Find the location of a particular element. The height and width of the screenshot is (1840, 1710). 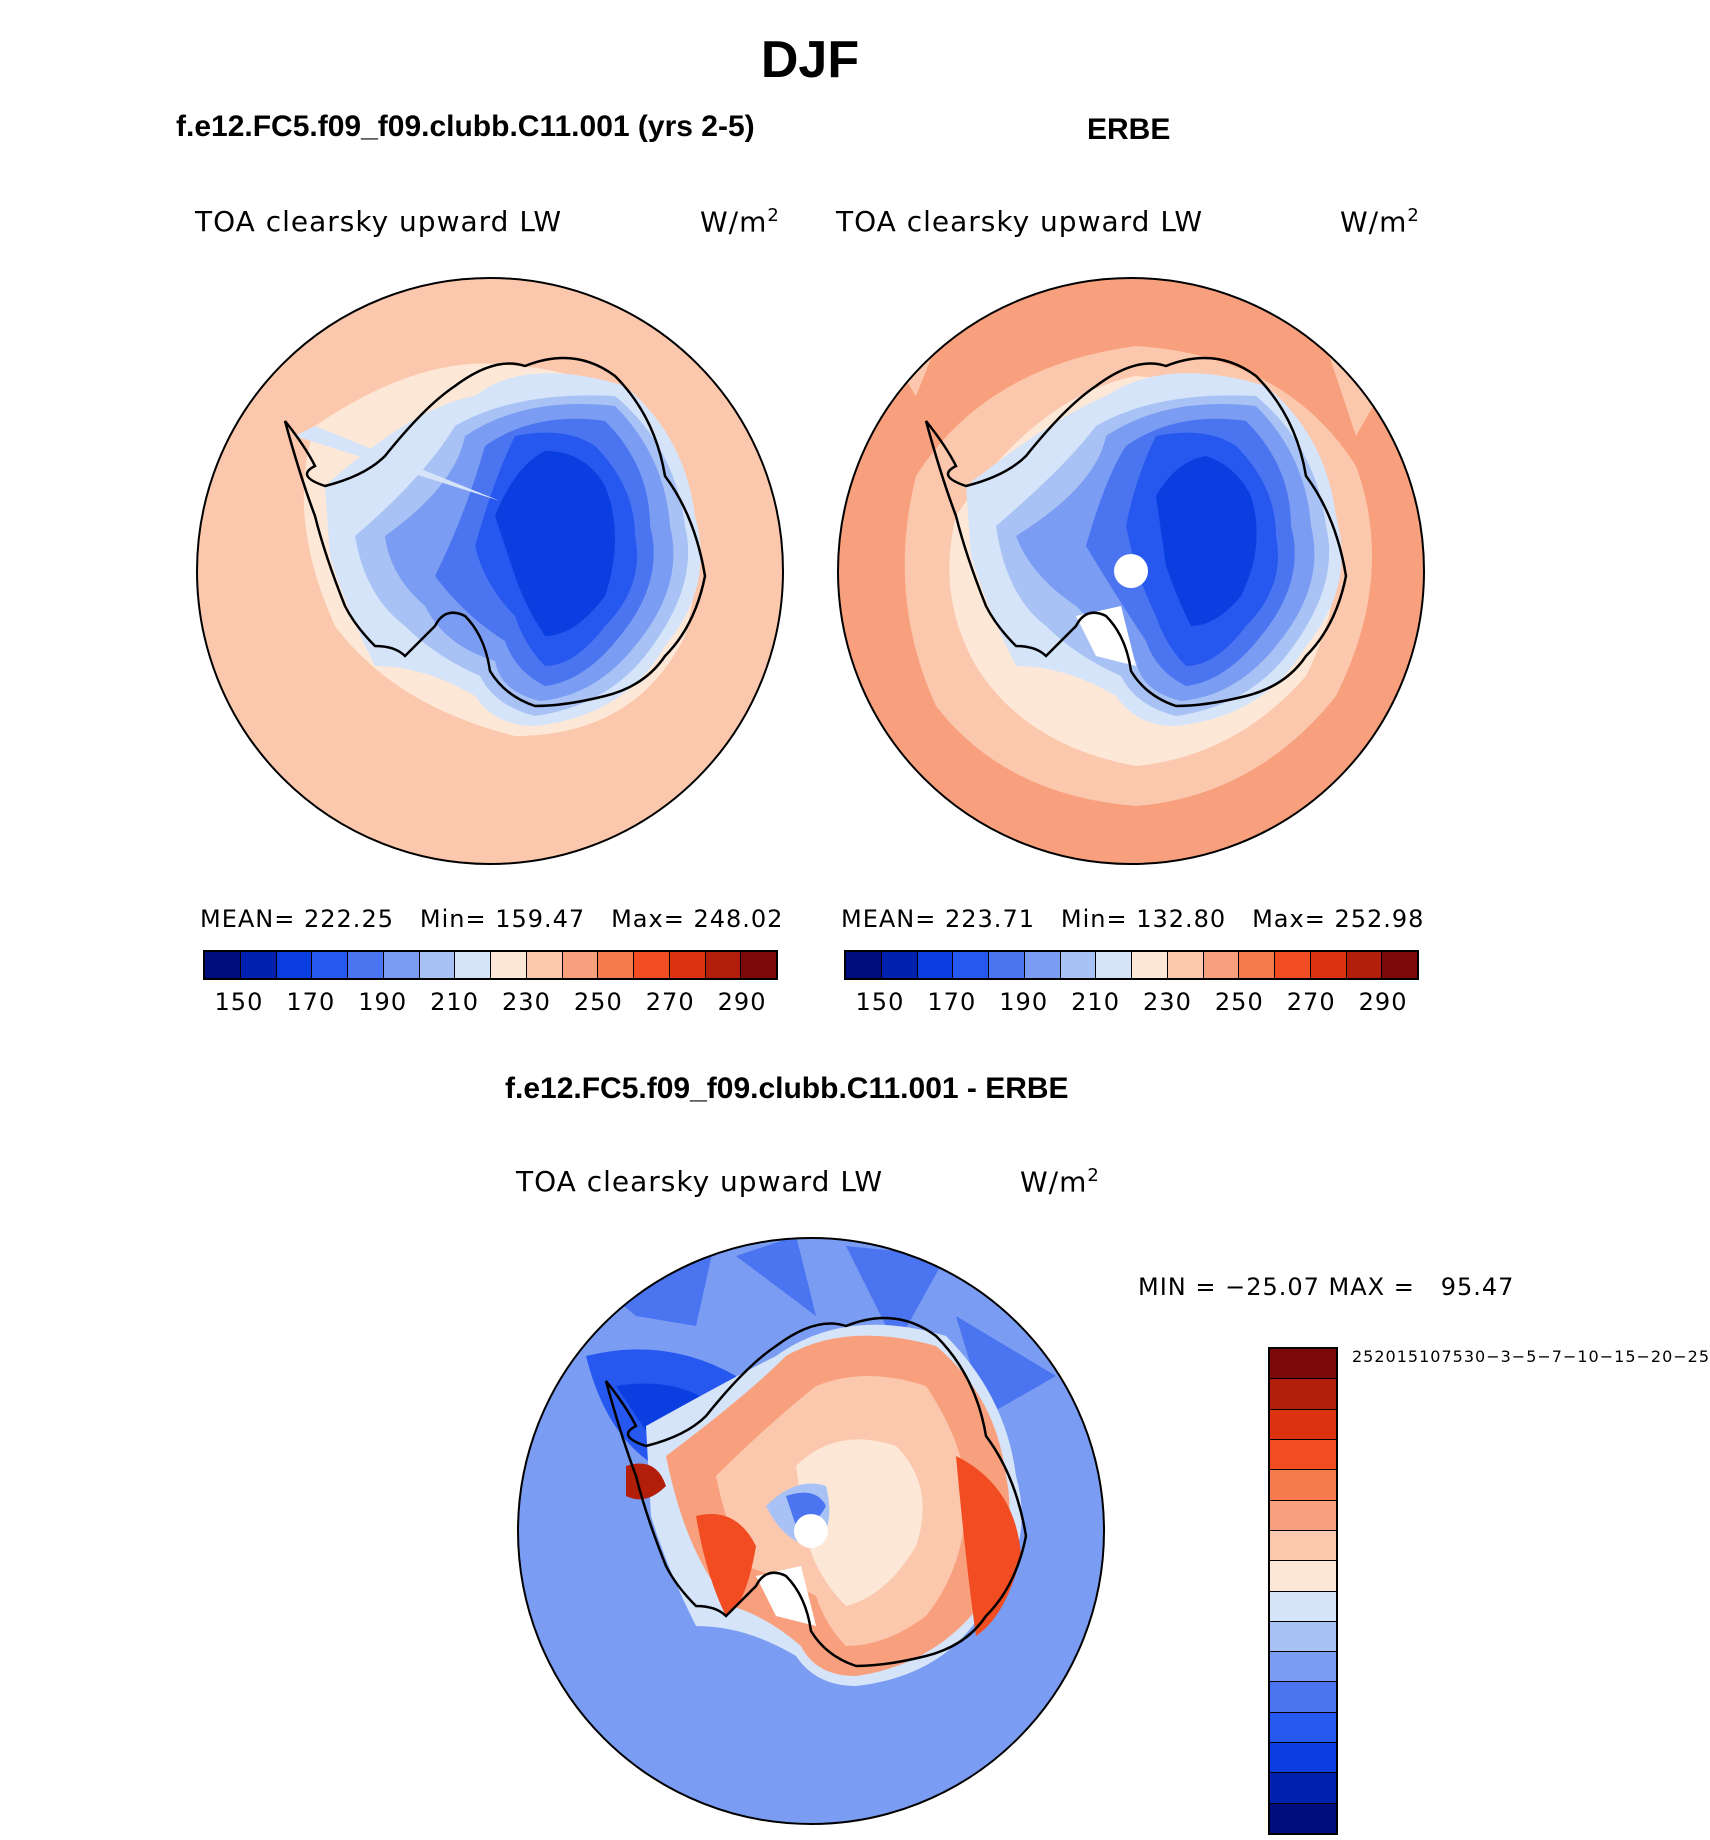

panel-1-colorbar is located at coordinates (490, 965).